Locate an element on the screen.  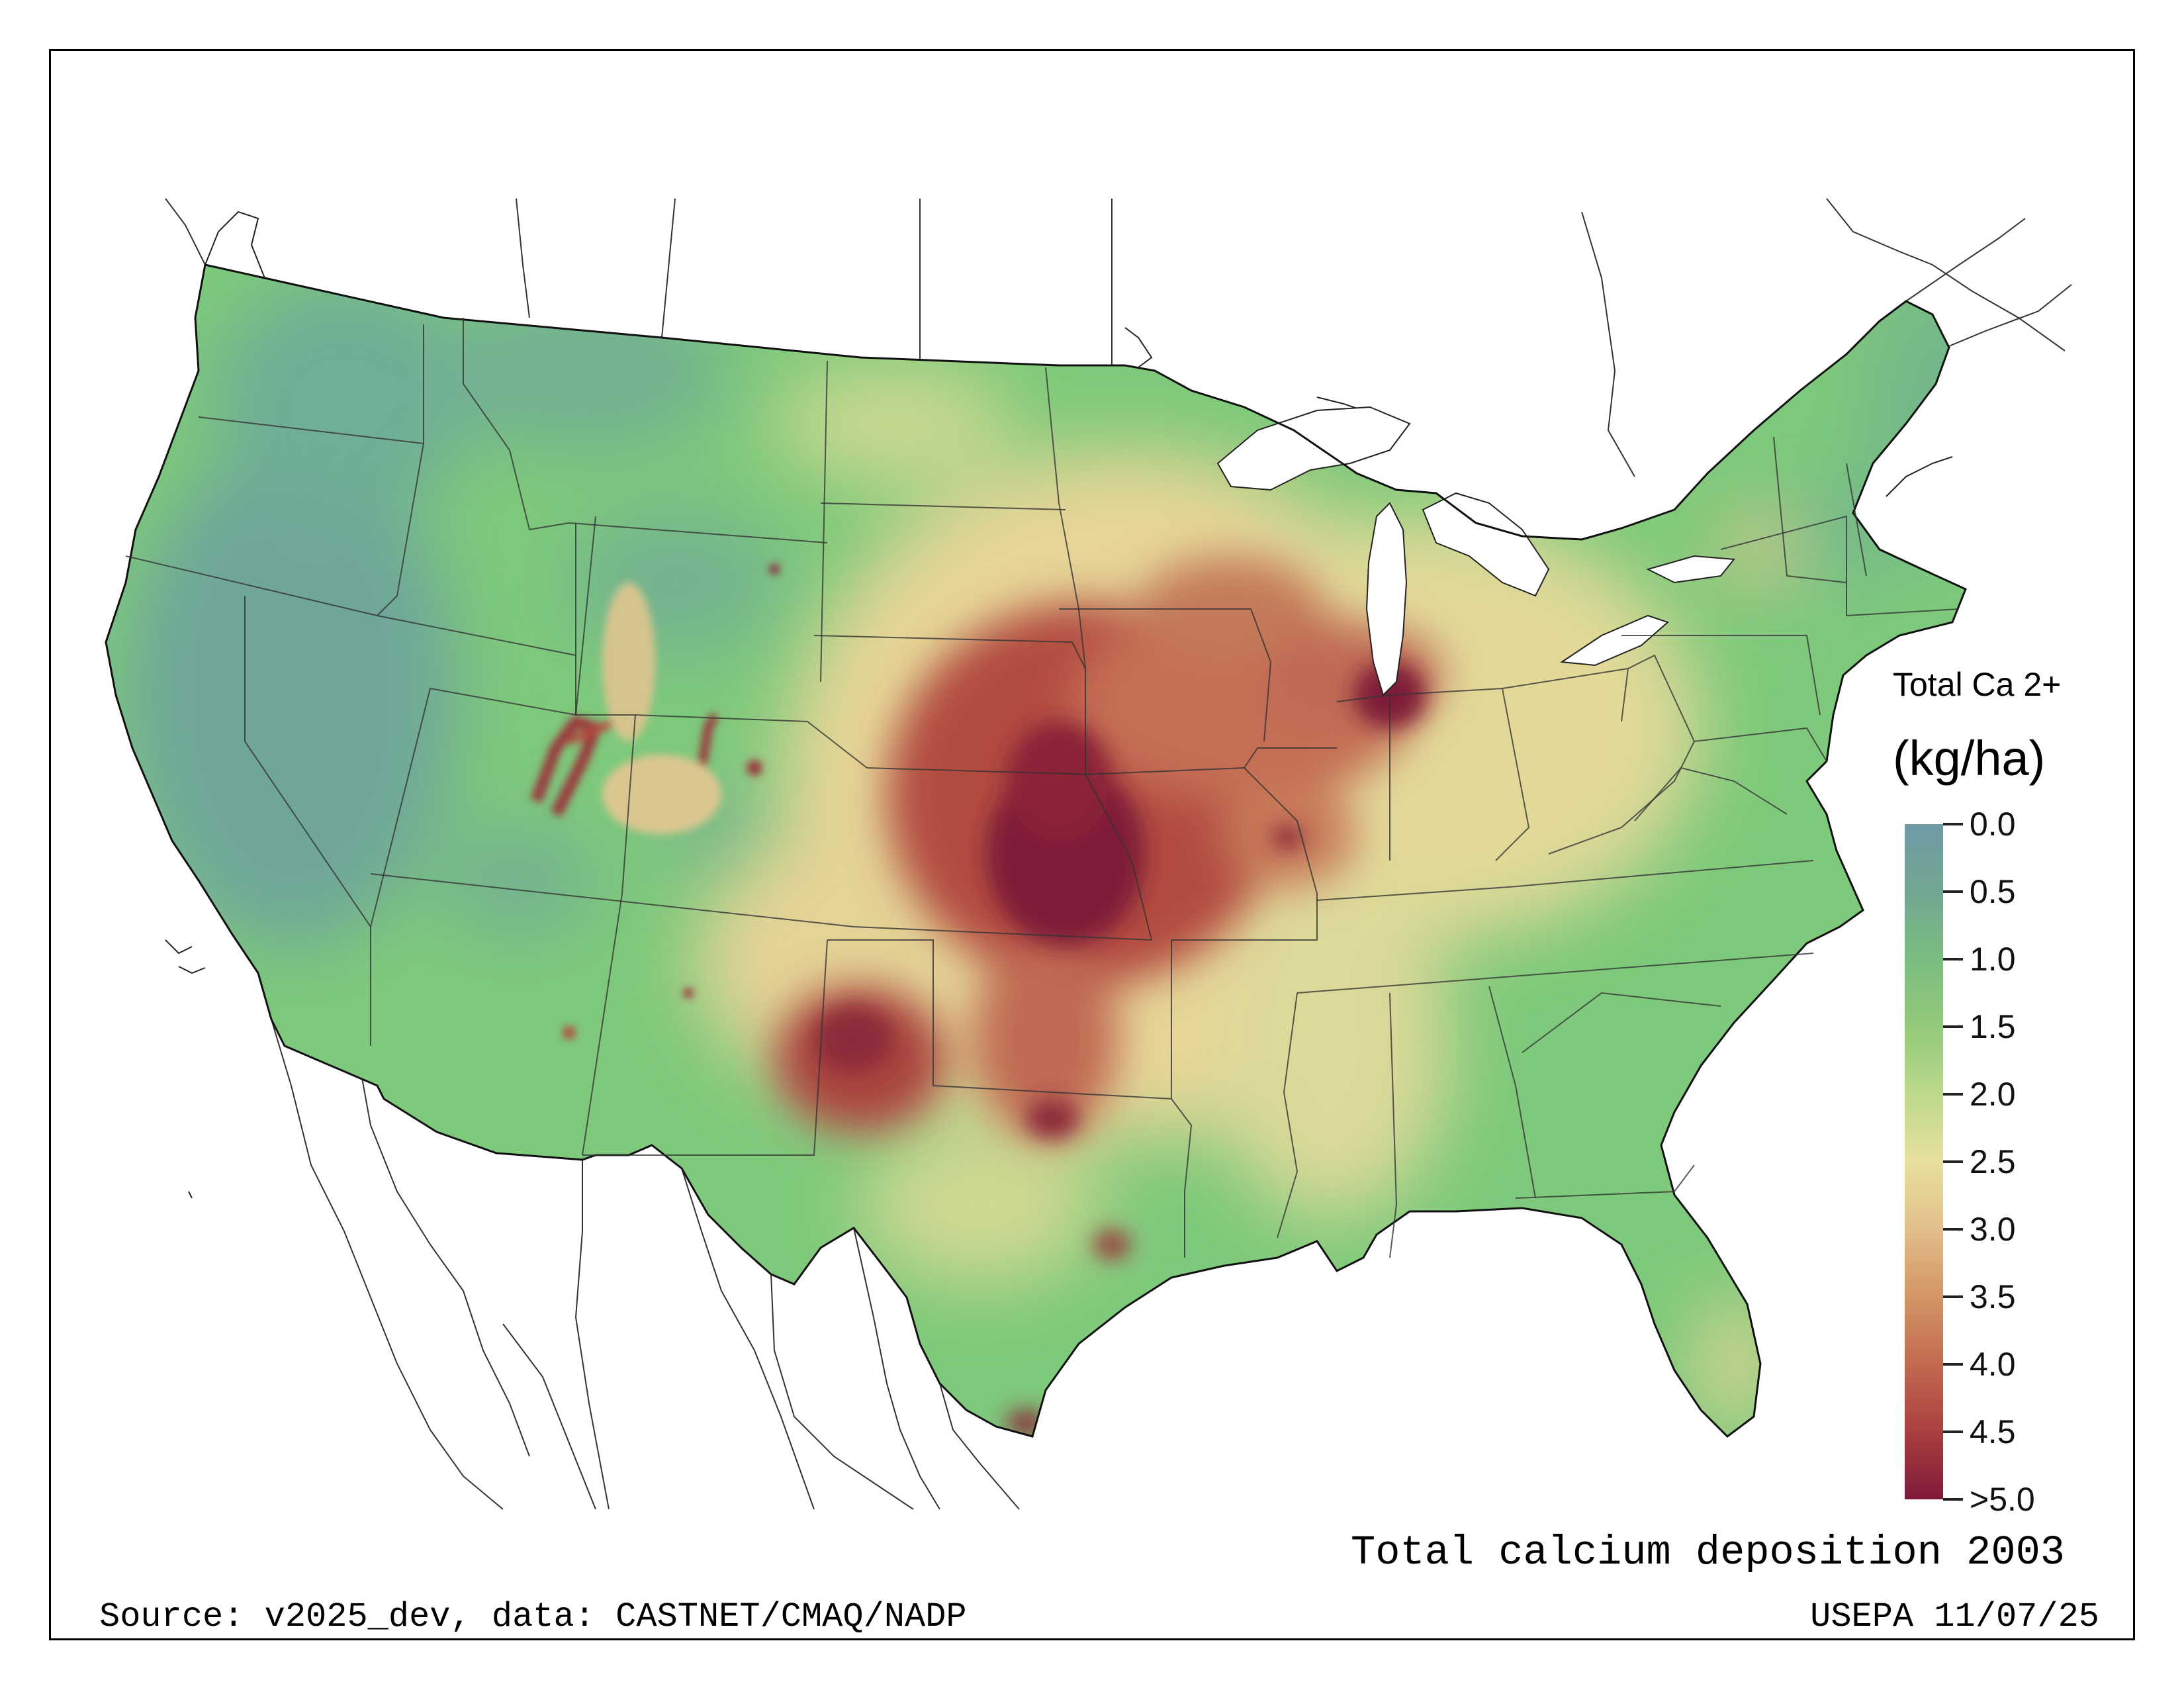
legend-tick-label: 1.0 is located at coordinates (1993, 959).